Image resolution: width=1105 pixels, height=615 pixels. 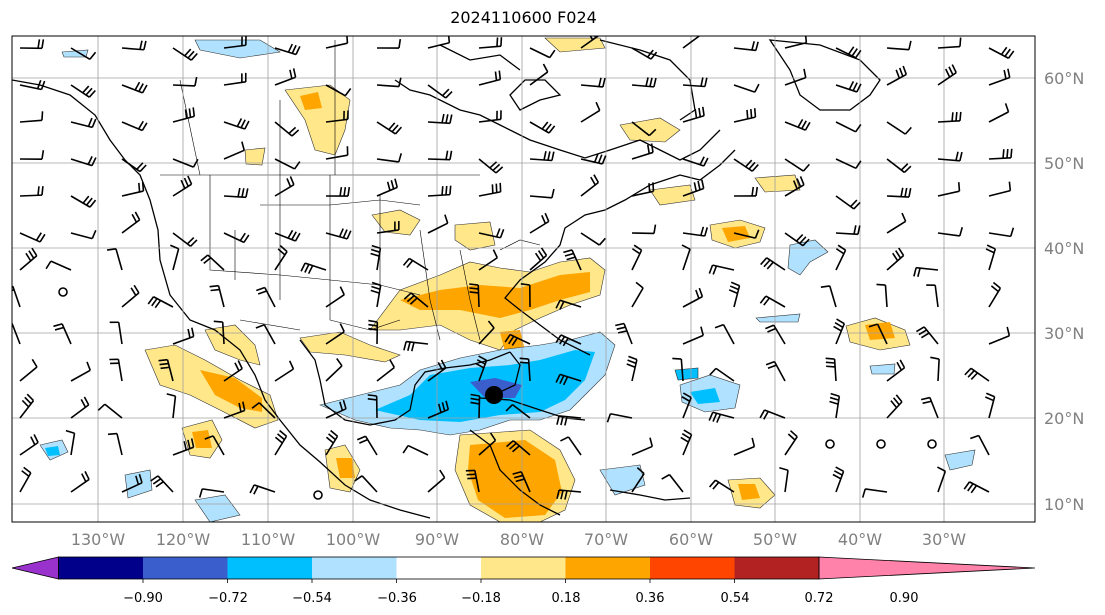 What do you see at coordinates (775, 539) in the screenshot?
I see `lon-label-50w: 50°W` at bounding box center [775, 539].